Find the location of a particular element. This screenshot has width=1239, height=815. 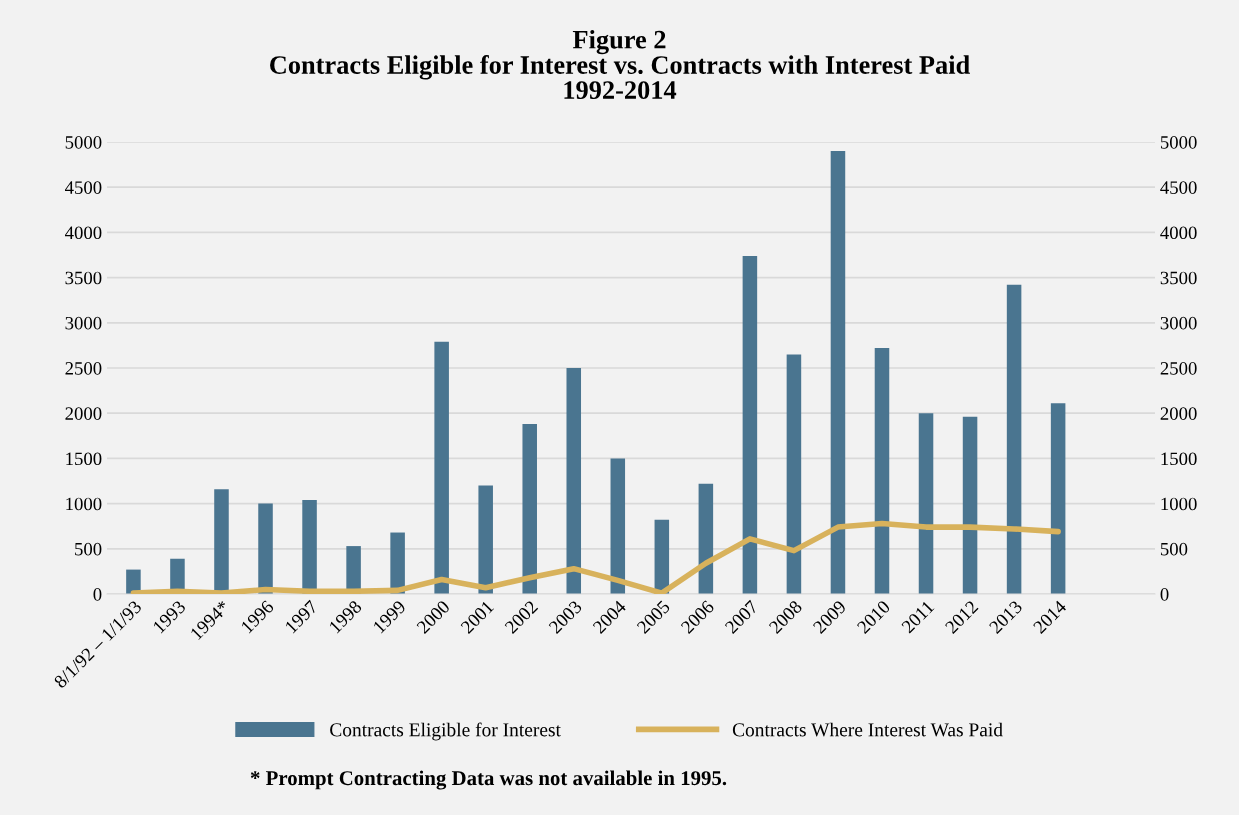

y-tick-label: 2000 is located at coordinates (83, 413).